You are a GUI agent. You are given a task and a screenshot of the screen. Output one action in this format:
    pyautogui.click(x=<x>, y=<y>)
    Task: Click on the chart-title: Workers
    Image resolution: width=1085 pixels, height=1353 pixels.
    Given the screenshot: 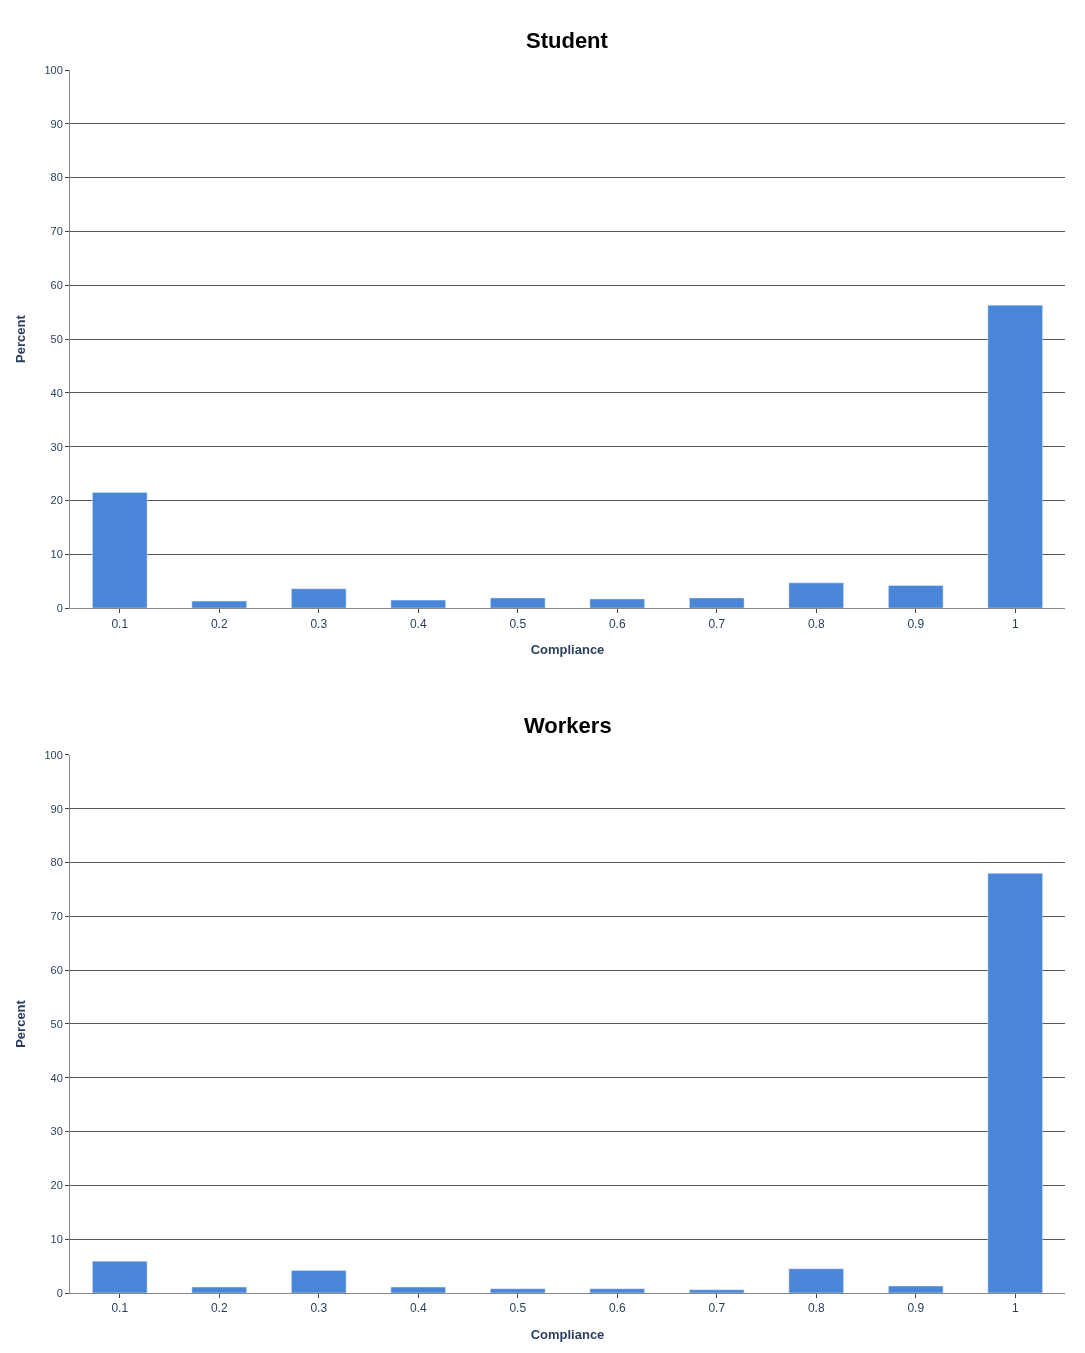 What is the action you would take?
    pyautogui.click(x=568, y=725)
    